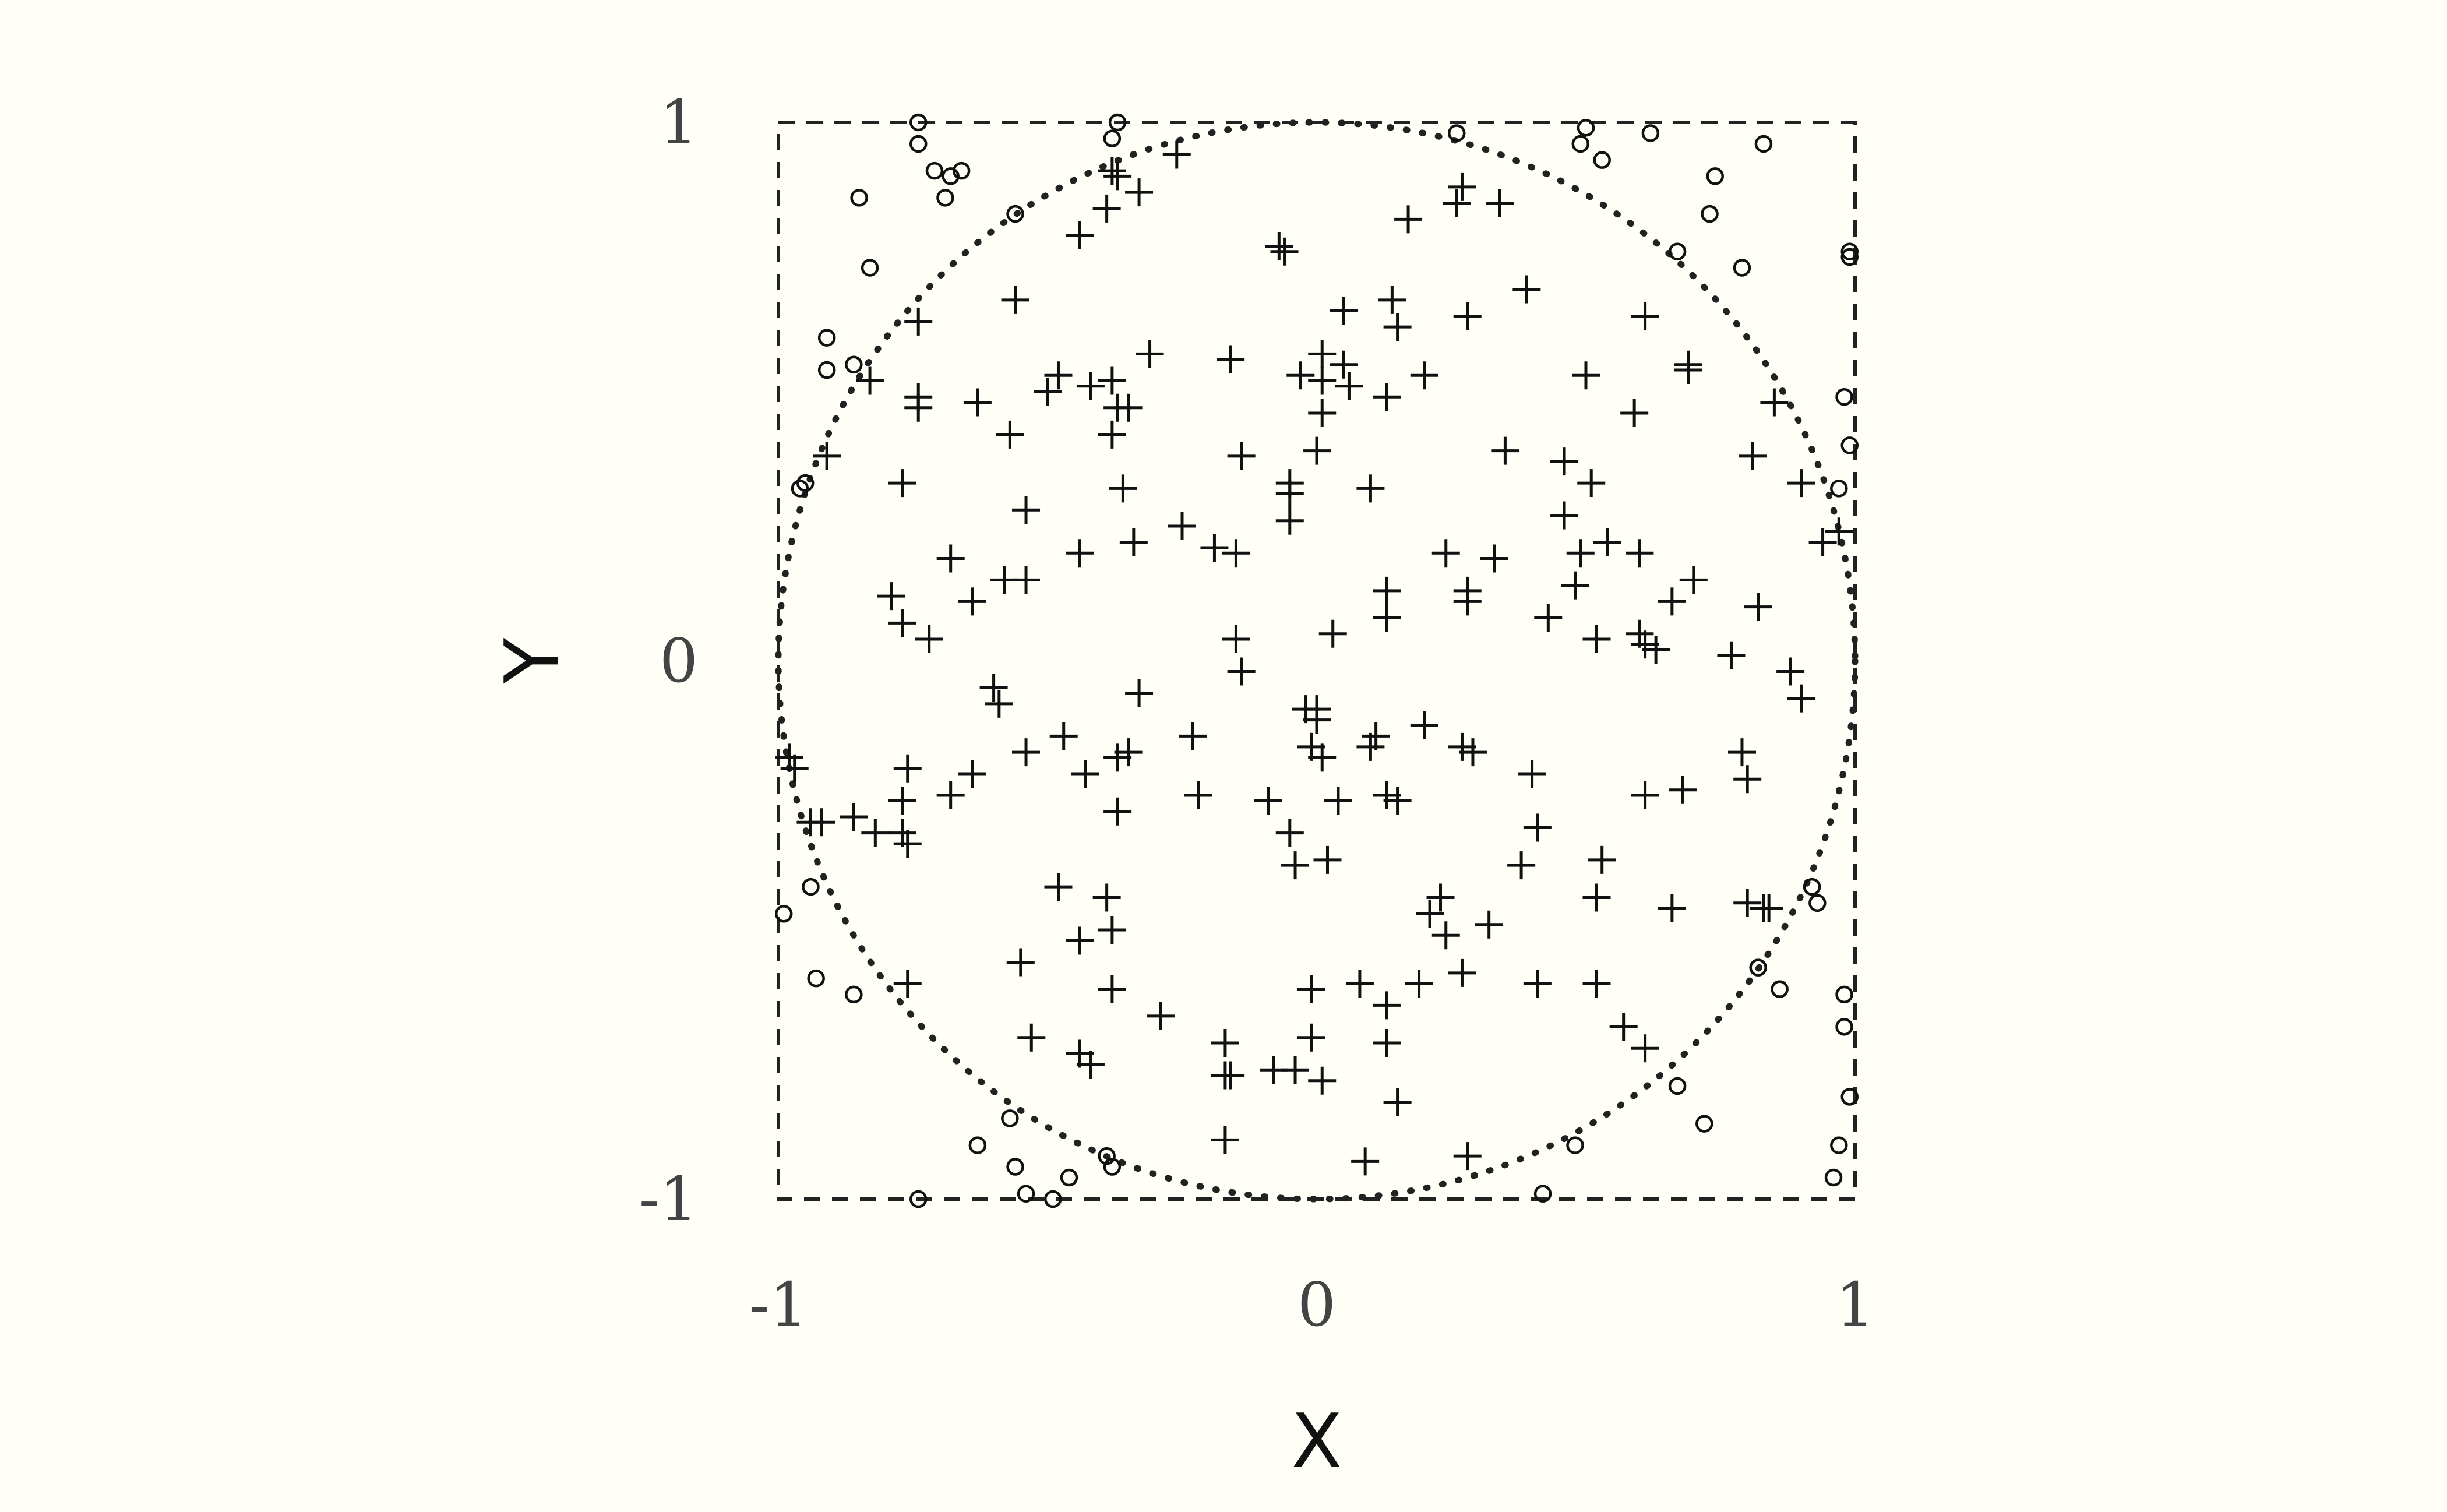 The image size is (2447, 1512). What do you see at coordinates (1316, 1441) in the screenshot?
I see `x-axis-label: X` at bounding box center [1316, 1441].